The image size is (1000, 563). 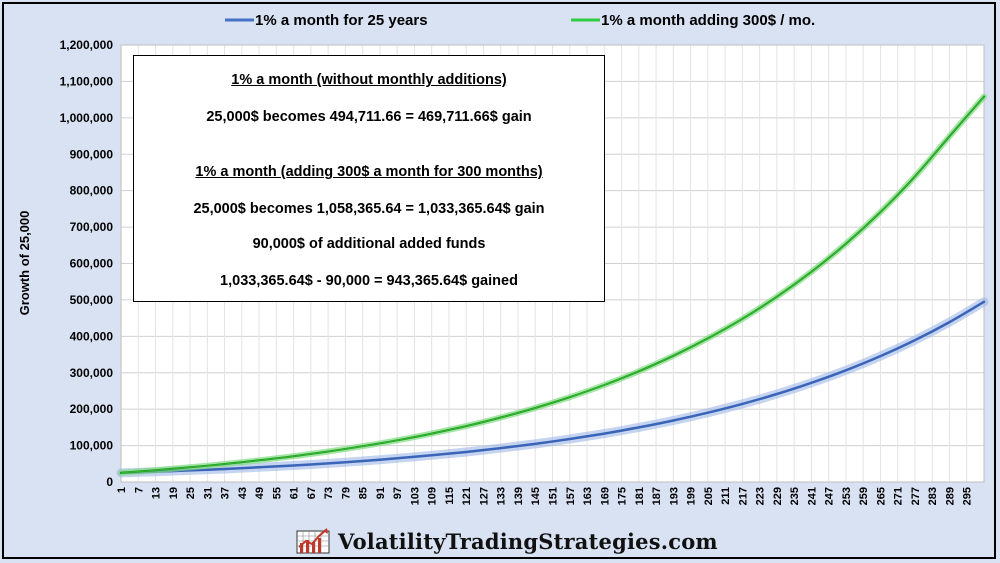 I want to click on x-tick-label: 229, so click(x=778, y=496).